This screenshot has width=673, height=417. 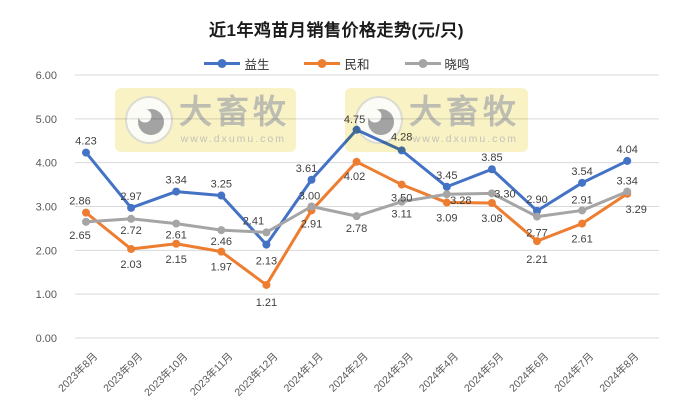 I want to click on y-axis-label: 2.00, so click(x=46, y=251).